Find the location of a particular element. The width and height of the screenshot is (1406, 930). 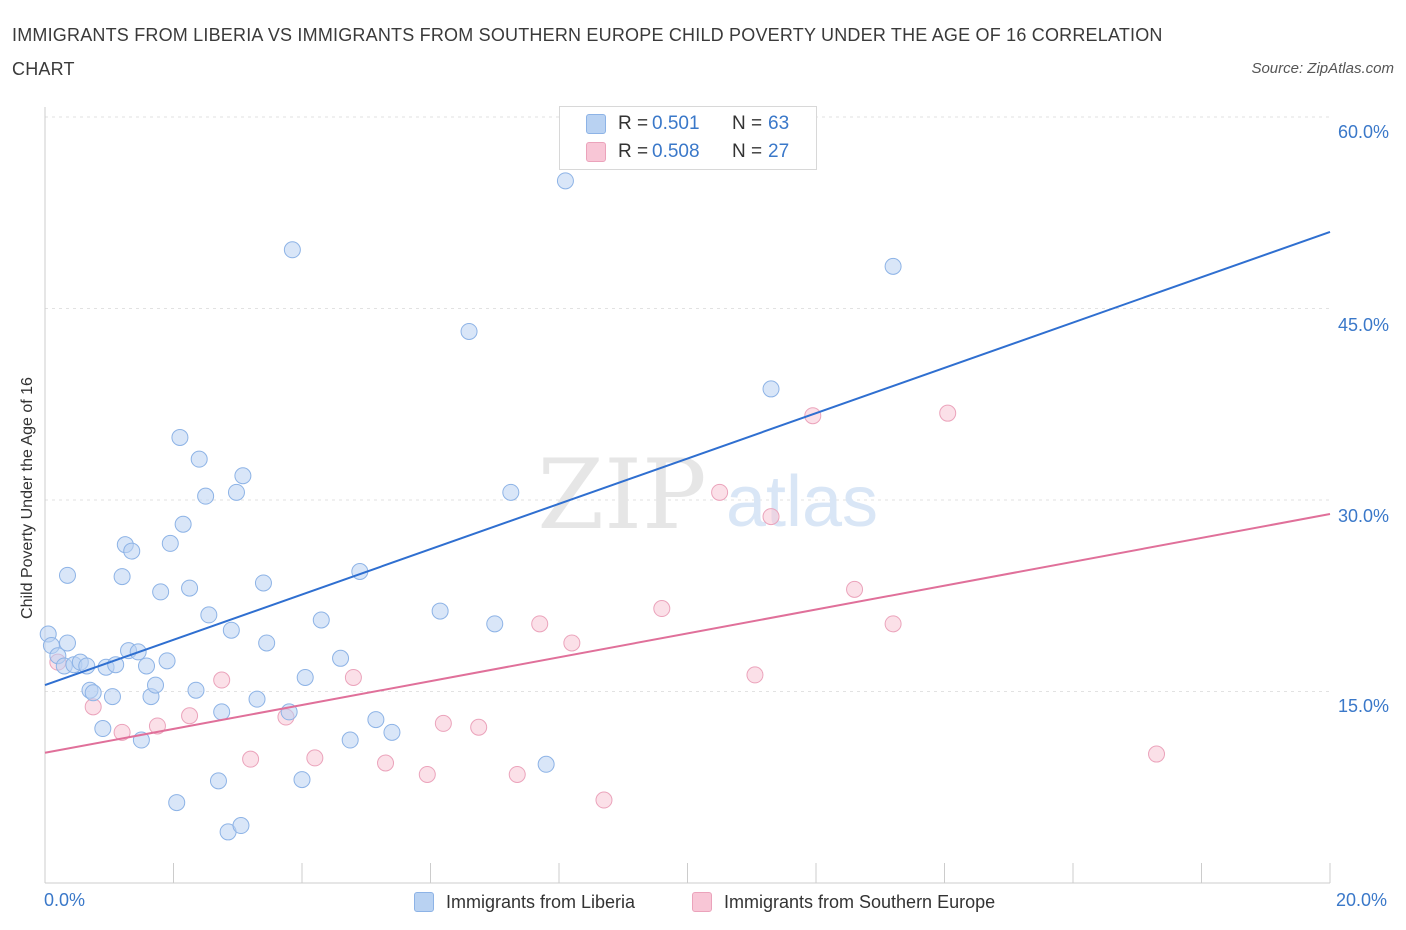

bottom-legend-label: Immigrants from Liberia is located at coordinates (541, 902).